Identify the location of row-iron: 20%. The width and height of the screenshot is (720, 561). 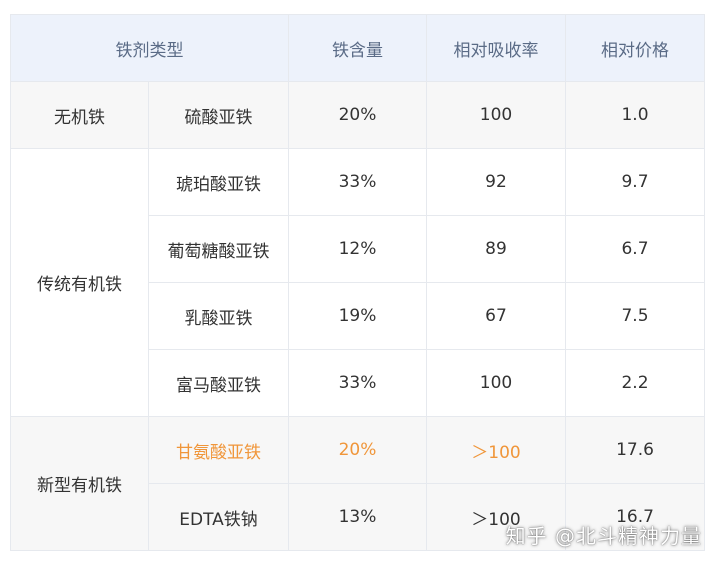
(357, 115).